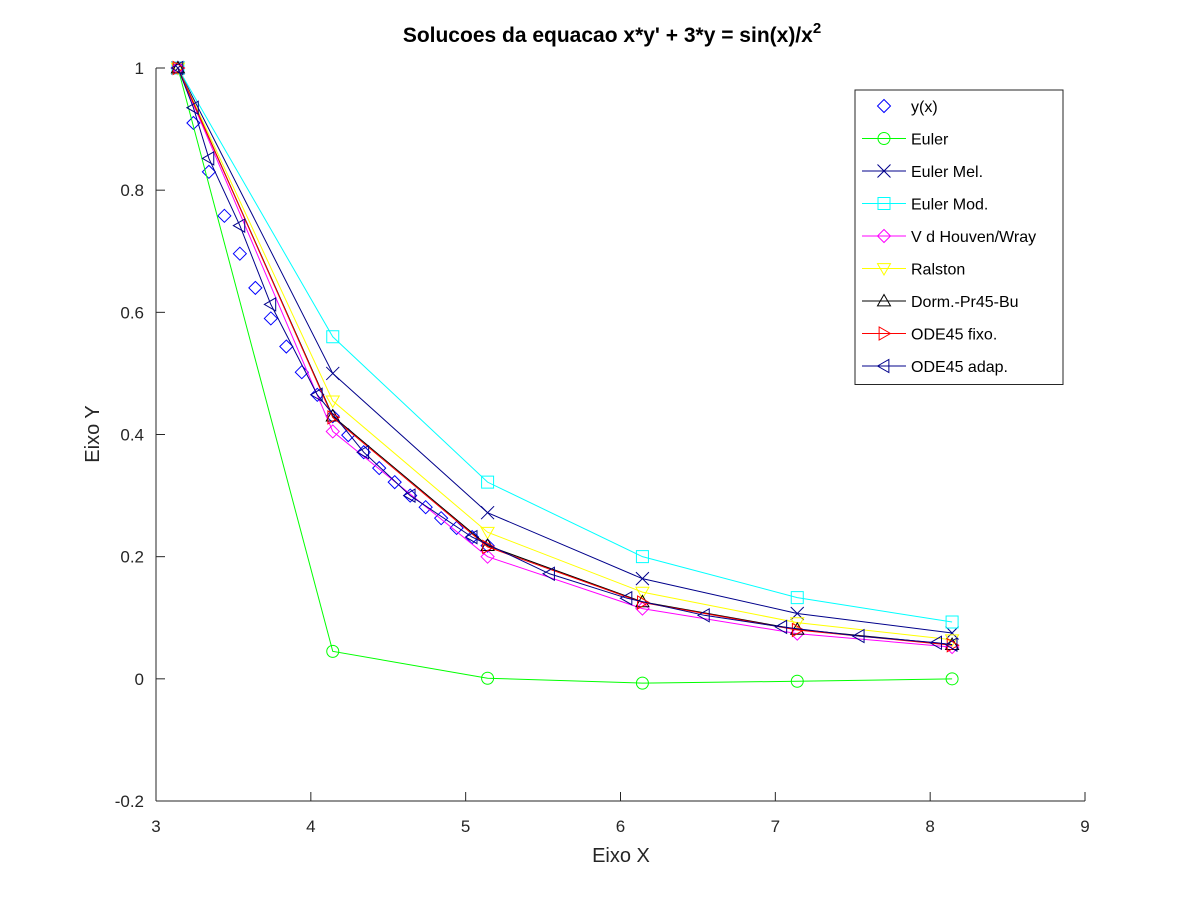 The height and width of the screenshot is (900, 1200). What do you see at coordinates (775, 826) in the screenshot?
I see `x-tick-label: 7` at bounding box center [775, 826].